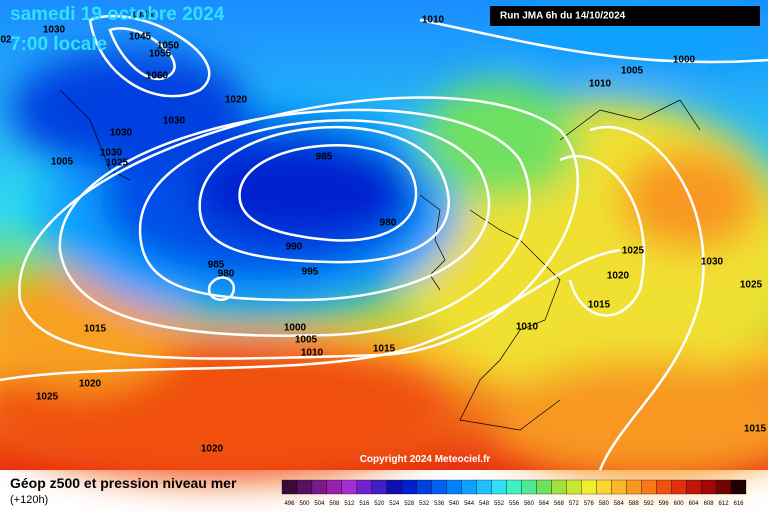 This screenshot has width=768, height=512. What do you see at coordinates (709, 504) in the screenshot?
I see `legend-label: 608` at bounding box center [709, 504].